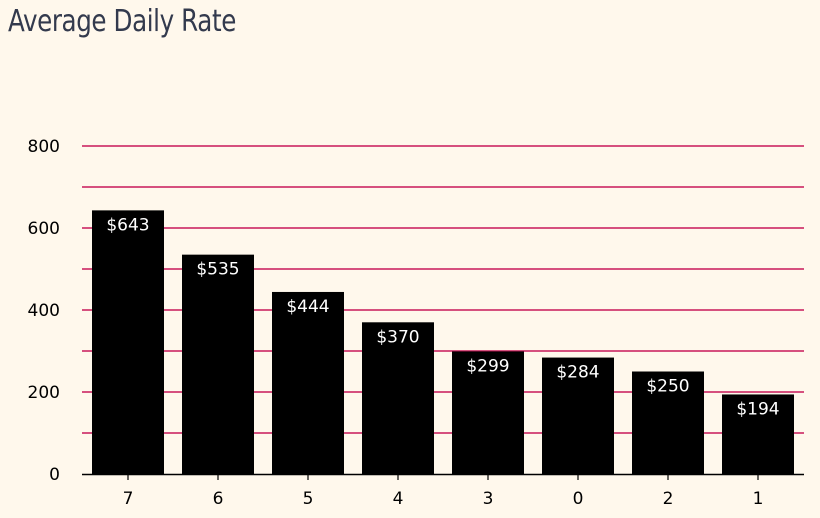 The height and width of the screenshot is (518, 820). I want to click on y-tick-label: 0, so click(54, 475).